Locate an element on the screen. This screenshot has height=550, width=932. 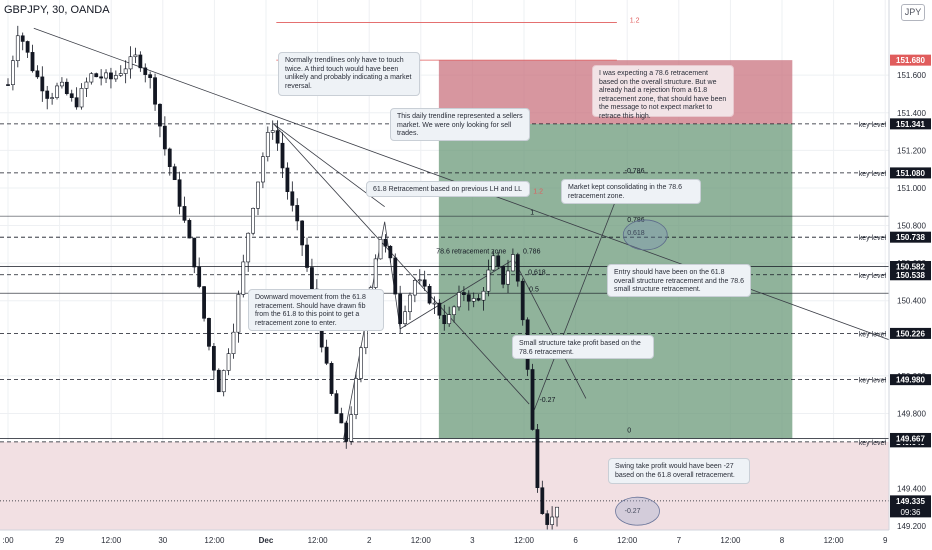
y-tick-label: 150.400 is located at coordinates (911, 301).